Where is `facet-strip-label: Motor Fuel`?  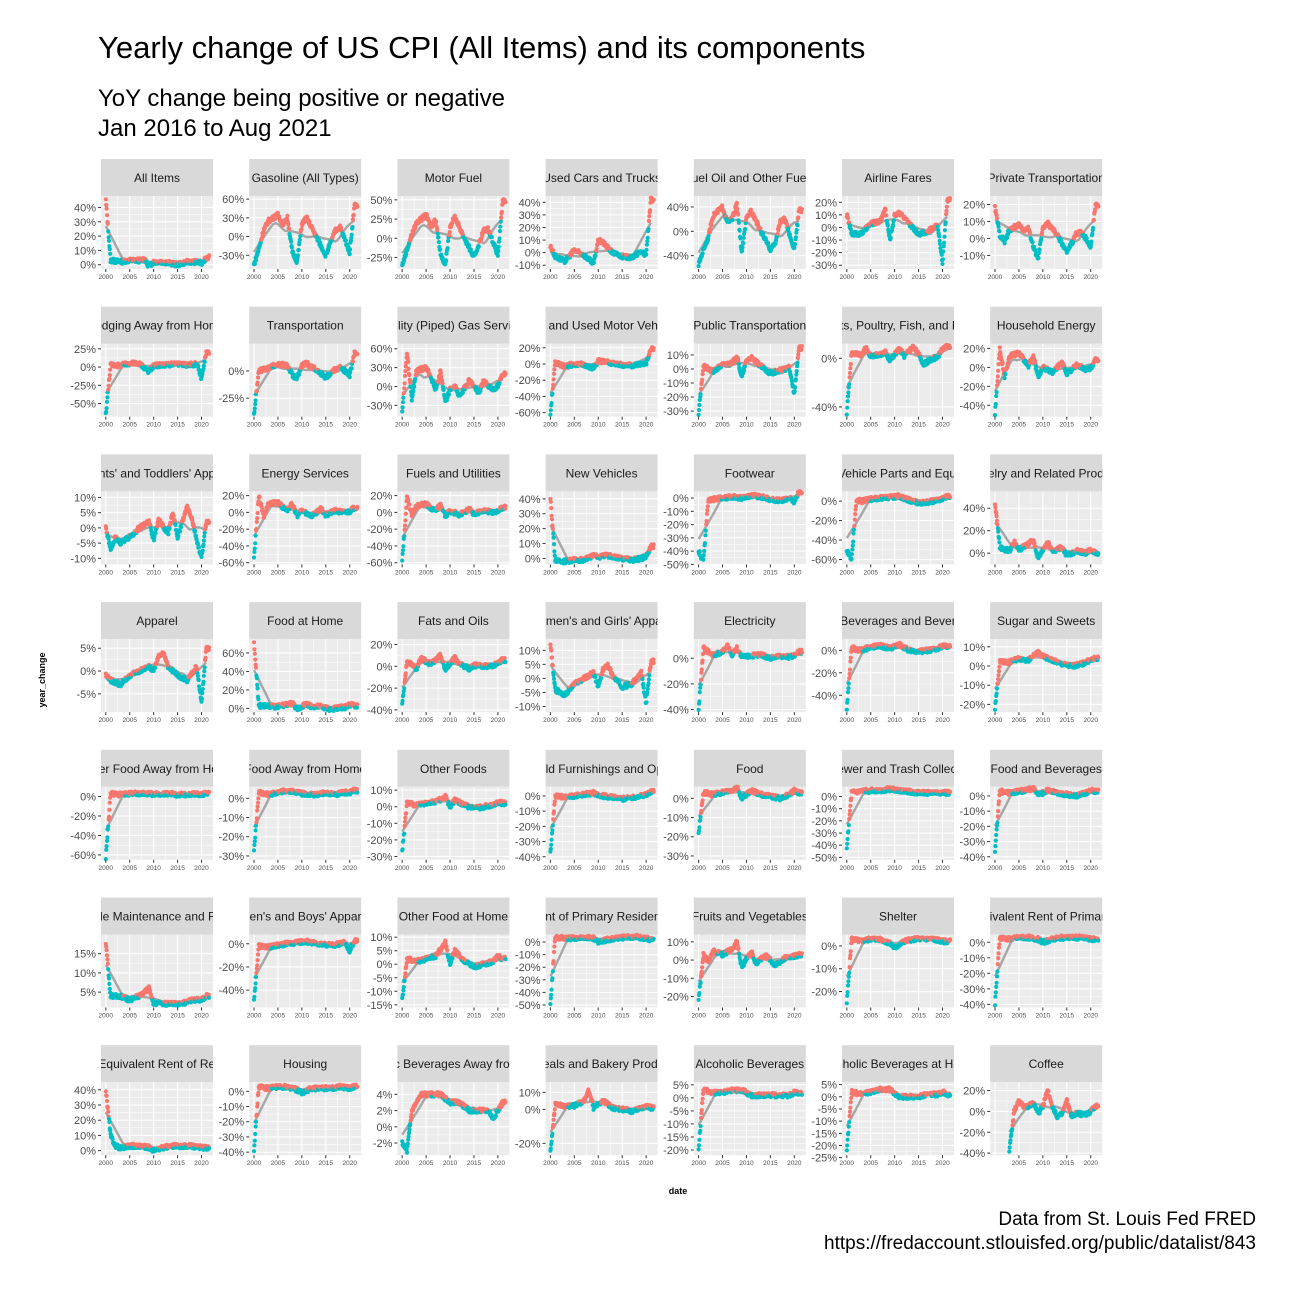 facet-strip-label: Motor Fuel is located at coordinates (453, 178).